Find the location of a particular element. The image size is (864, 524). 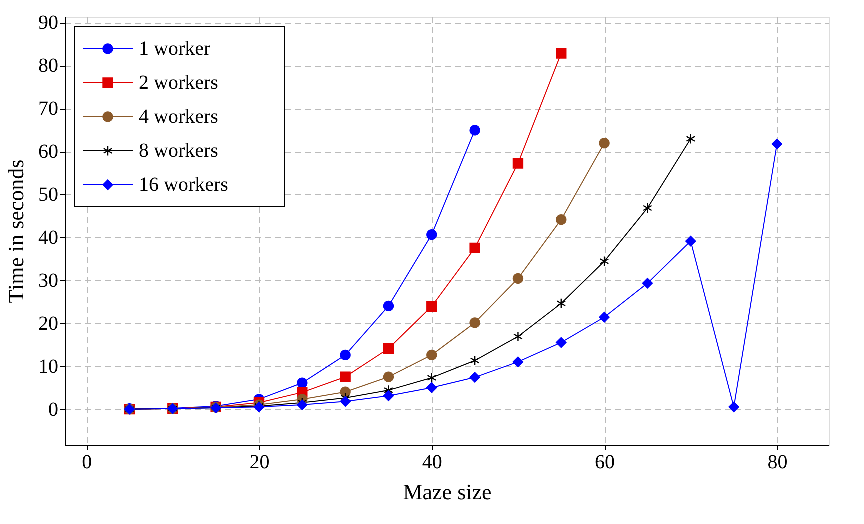

x-tick-label: 20 is located at coordinates (260, 463).